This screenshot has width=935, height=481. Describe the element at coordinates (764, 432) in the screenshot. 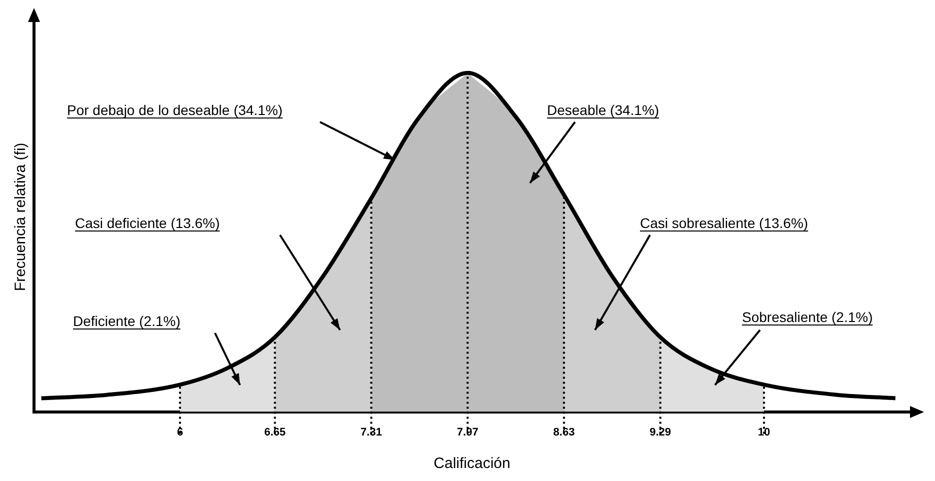

I see `x-tick-label: 10` at that location.